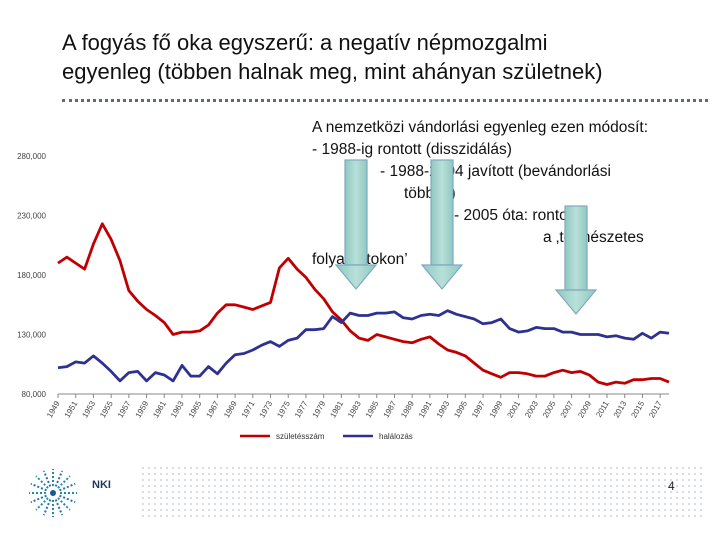 The width and height of the screenshot is (720, 540). What do you see at coordinates (53, 493) in the screenshot?
I see `nki-logo-icon` at bounding box center [53, 493].